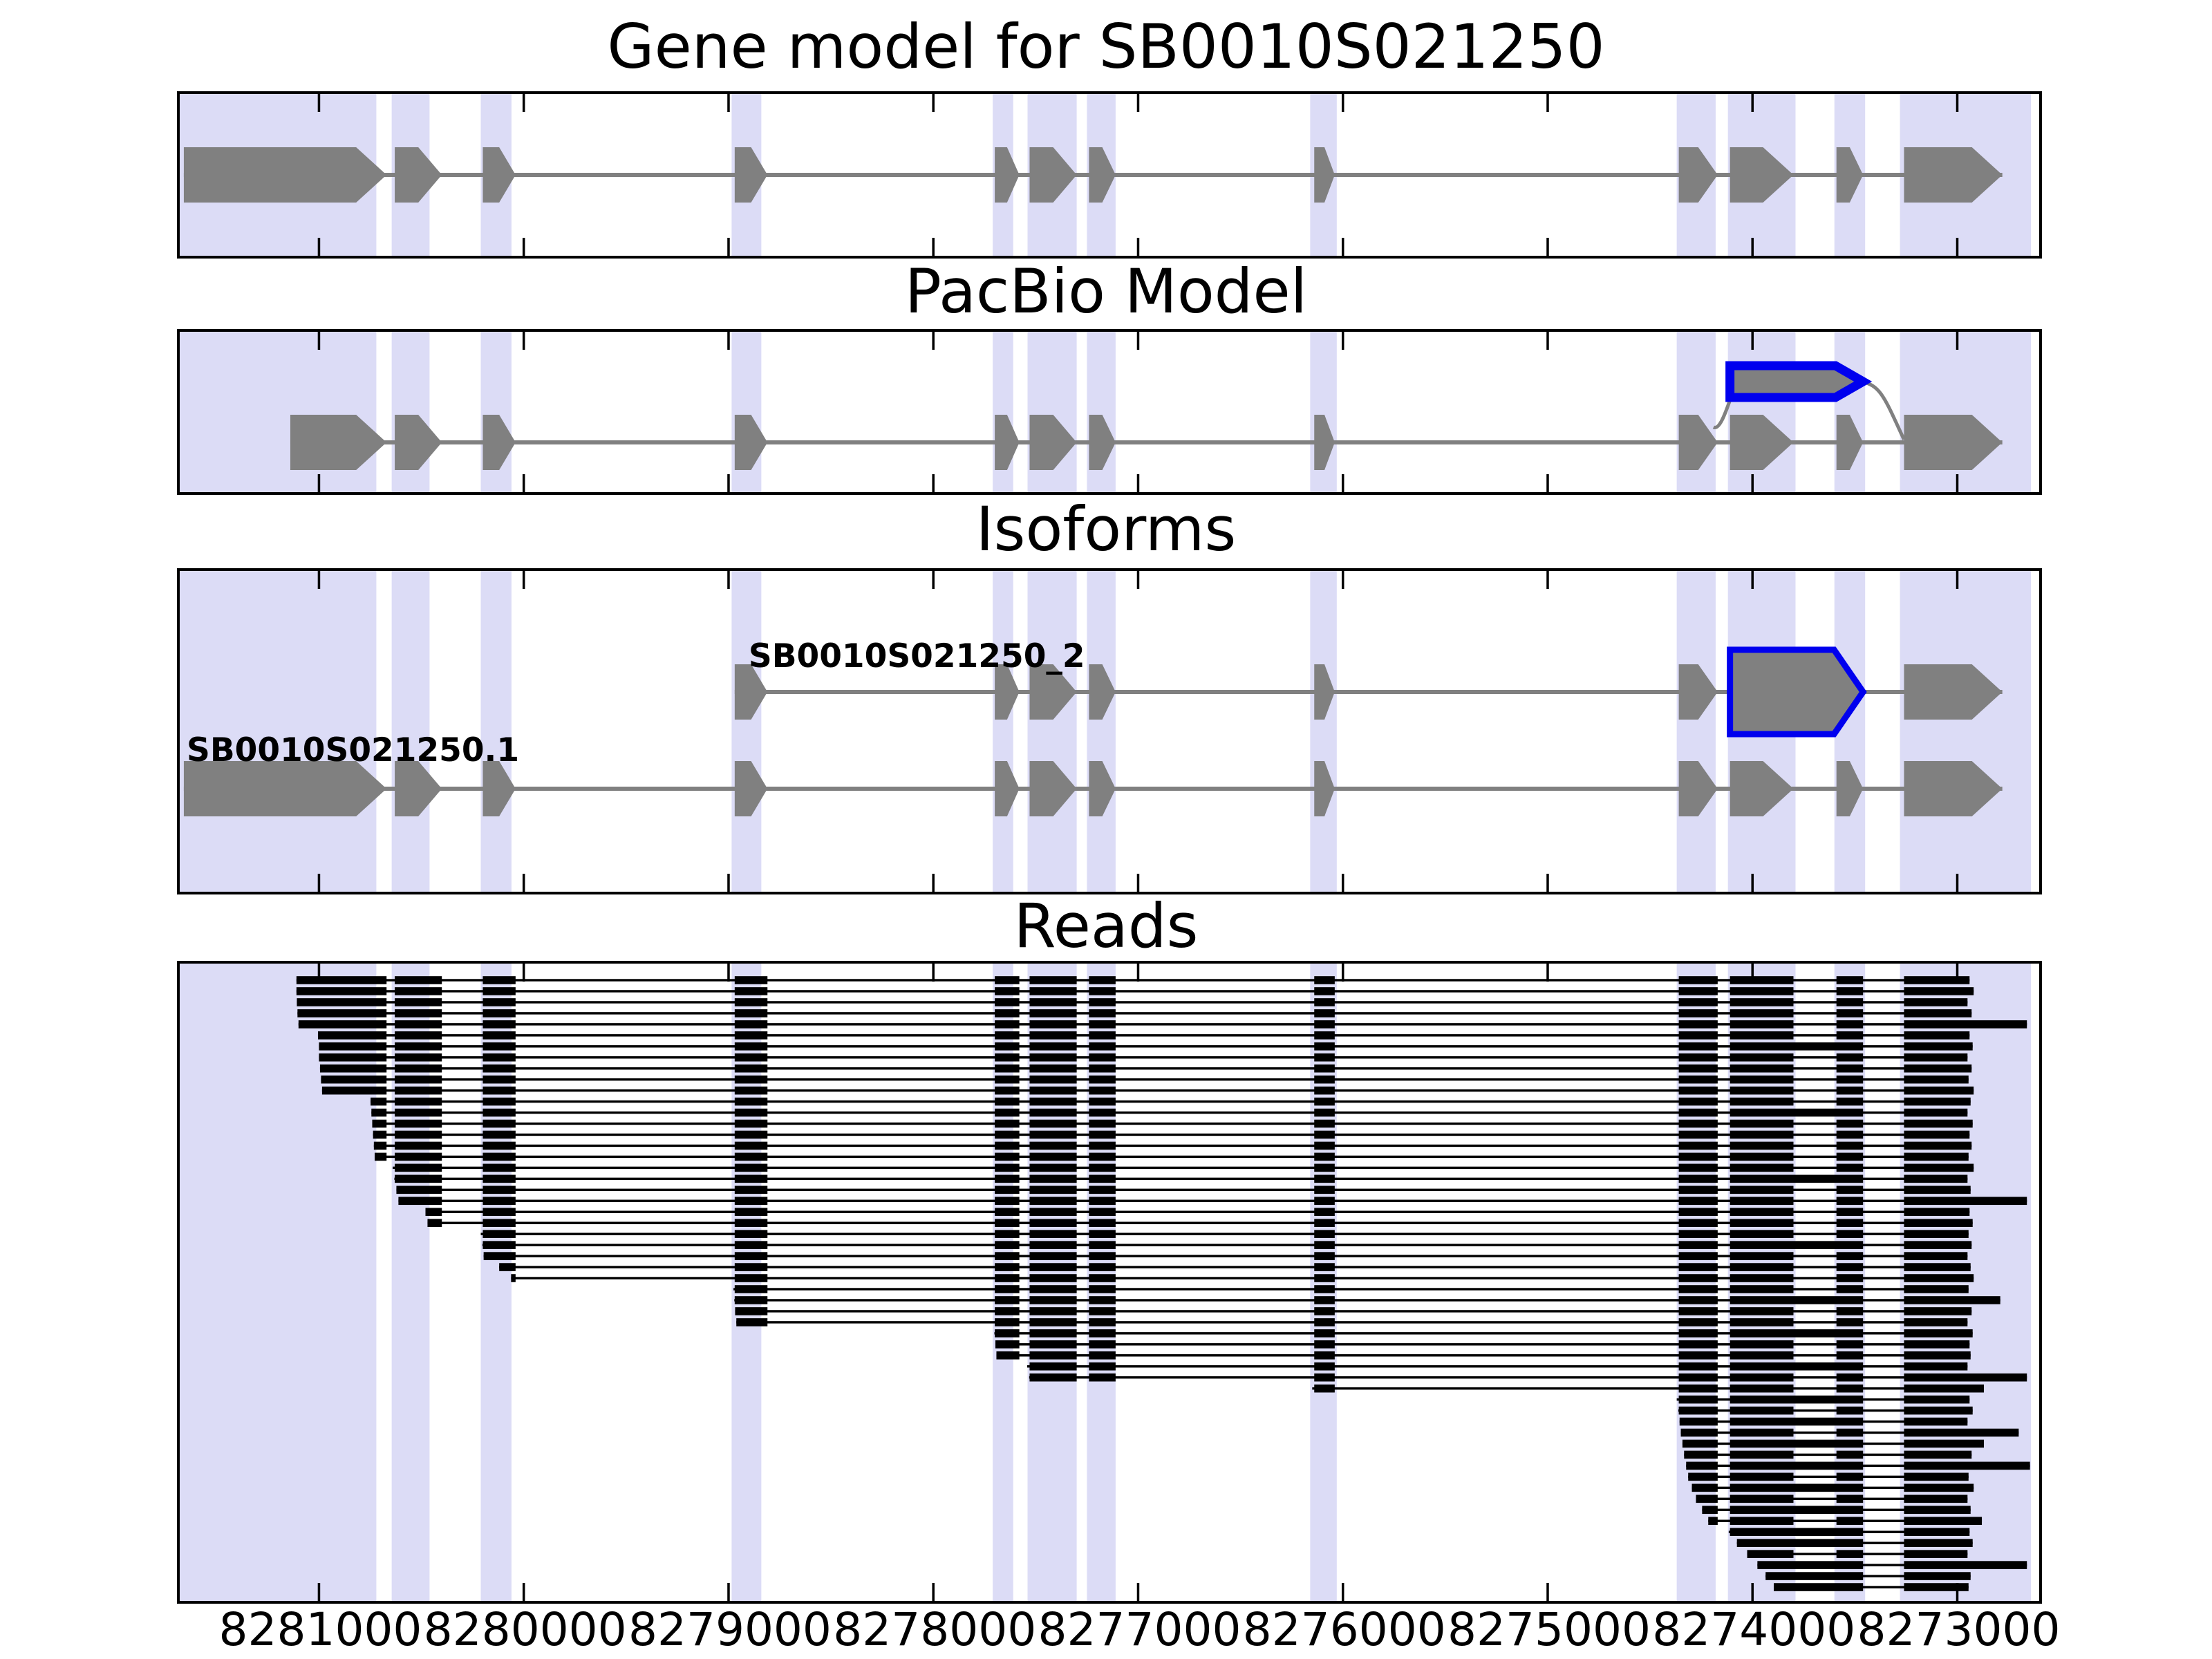  What do you see at coordinates (1722, 413) in the screenshot?
I see `splice-curve-left` at bounding box center [1722, 413].